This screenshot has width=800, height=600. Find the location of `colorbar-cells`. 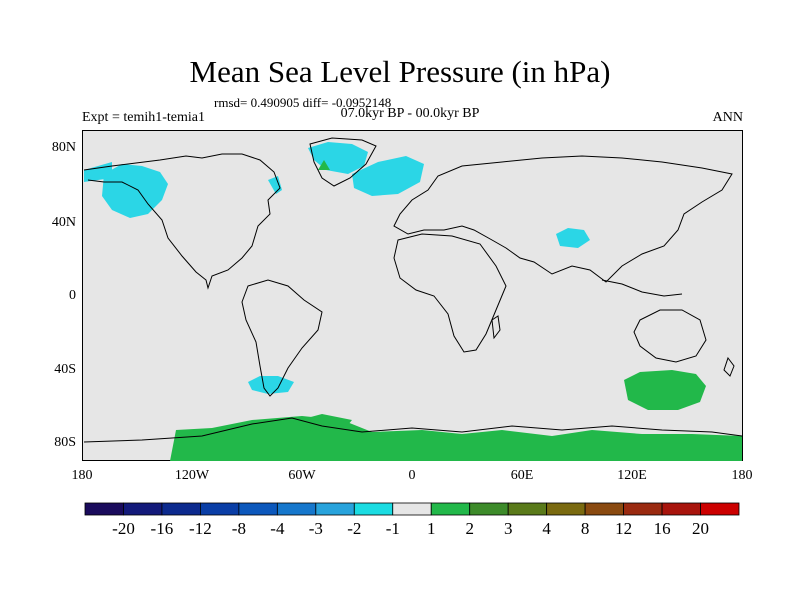

colorbar-cells is located at coordinates (412, 509).